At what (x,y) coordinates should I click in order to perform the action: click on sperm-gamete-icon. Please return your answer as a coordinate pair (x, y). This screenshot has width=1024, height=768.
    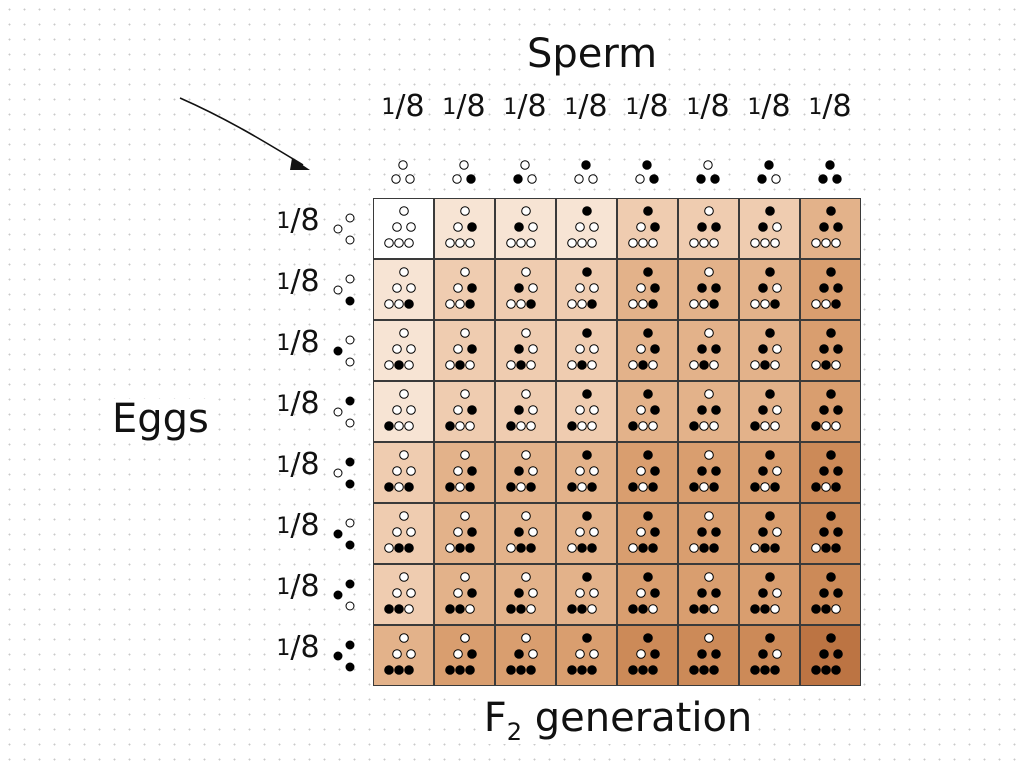
    Looking at the image, I should click on (403, 172).